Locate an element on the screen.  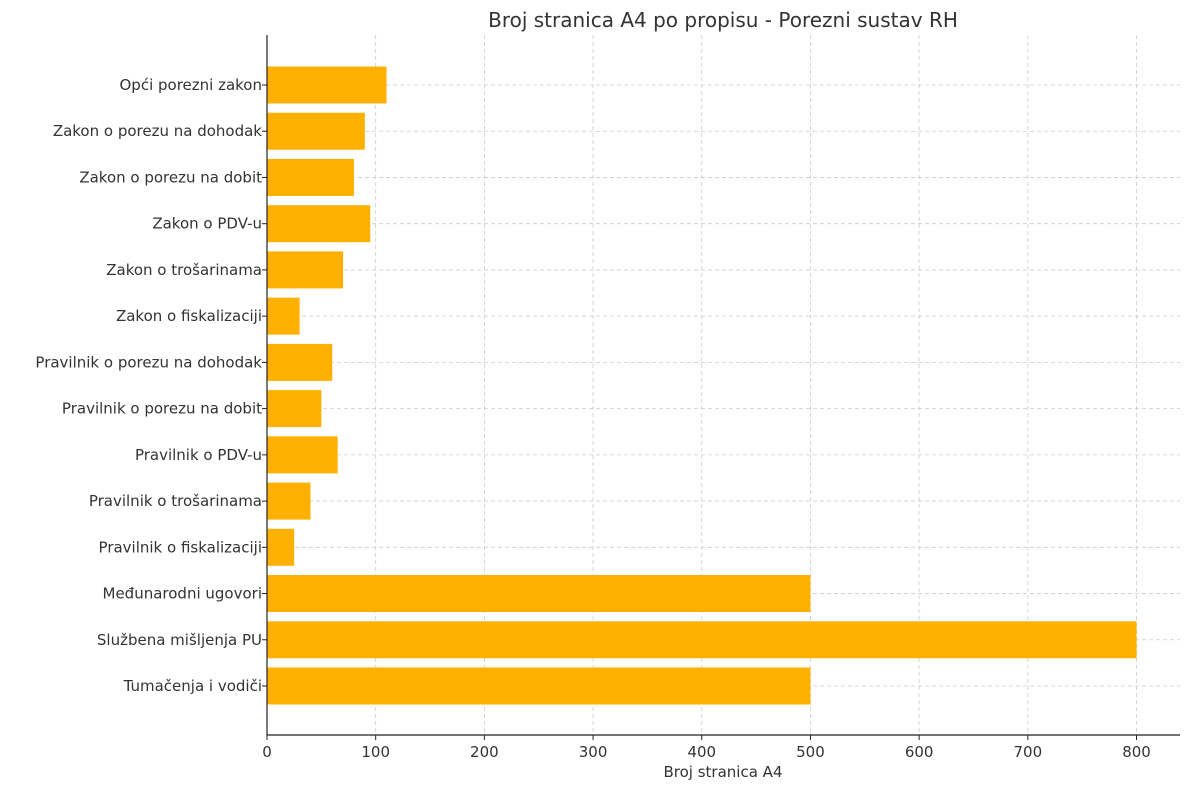
y-tick-label: Pravilnik o trošarinama is located at coordinates (175, 501).